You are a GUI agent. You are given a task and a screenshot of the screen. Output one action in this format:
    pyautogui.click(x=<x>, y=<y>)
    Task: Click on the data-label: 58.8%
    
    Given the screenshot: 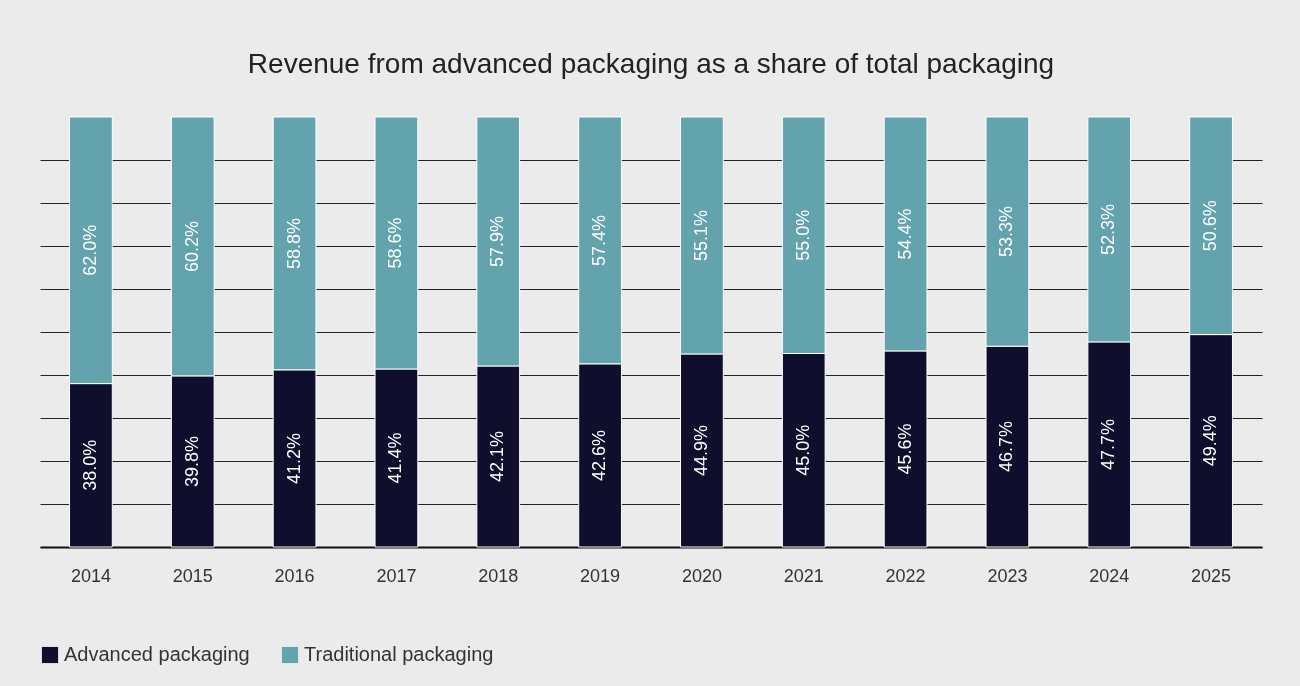 What is the action you would take?
    pyautogui.click(x=293, y=243)
    